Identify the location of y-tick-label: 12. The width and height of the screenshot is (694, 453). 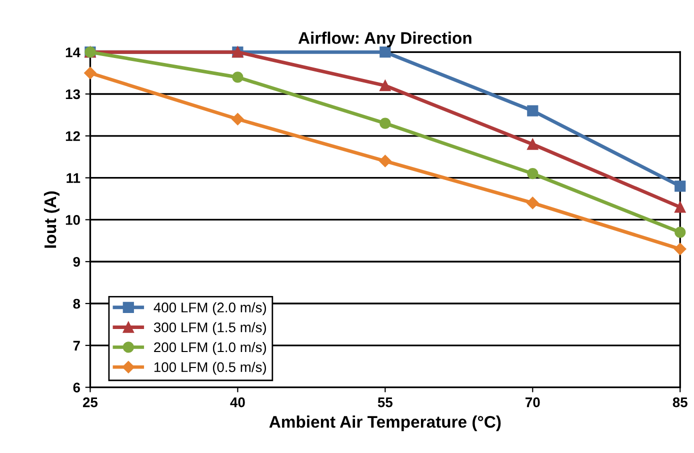
(73, 136).